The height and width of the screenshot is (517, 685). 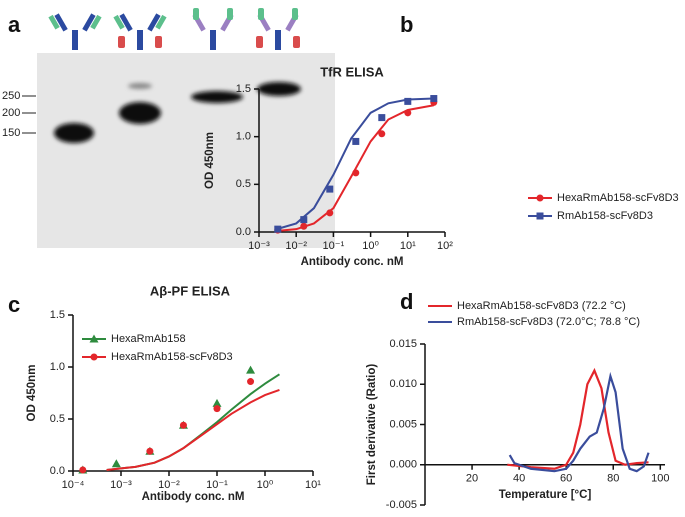 I want to click on panel-label: d, so click(x=406, y=301).